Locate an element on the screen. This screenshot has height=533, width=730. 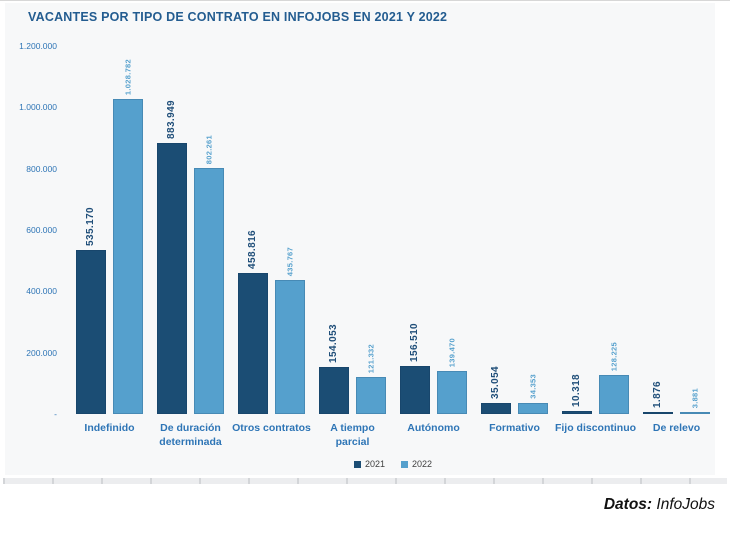
category-label: De duración determinada is located at coordinates (190, 435).